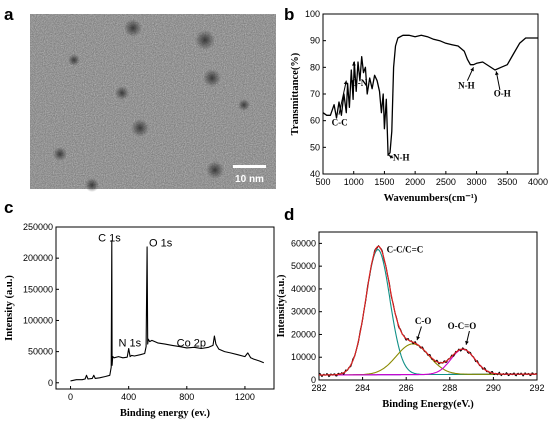 This screenshot has height=433, width=550. Describe the element at coordinates (502, 94) in the screenshot. I see `annotation-o-h: O-H` at that location.